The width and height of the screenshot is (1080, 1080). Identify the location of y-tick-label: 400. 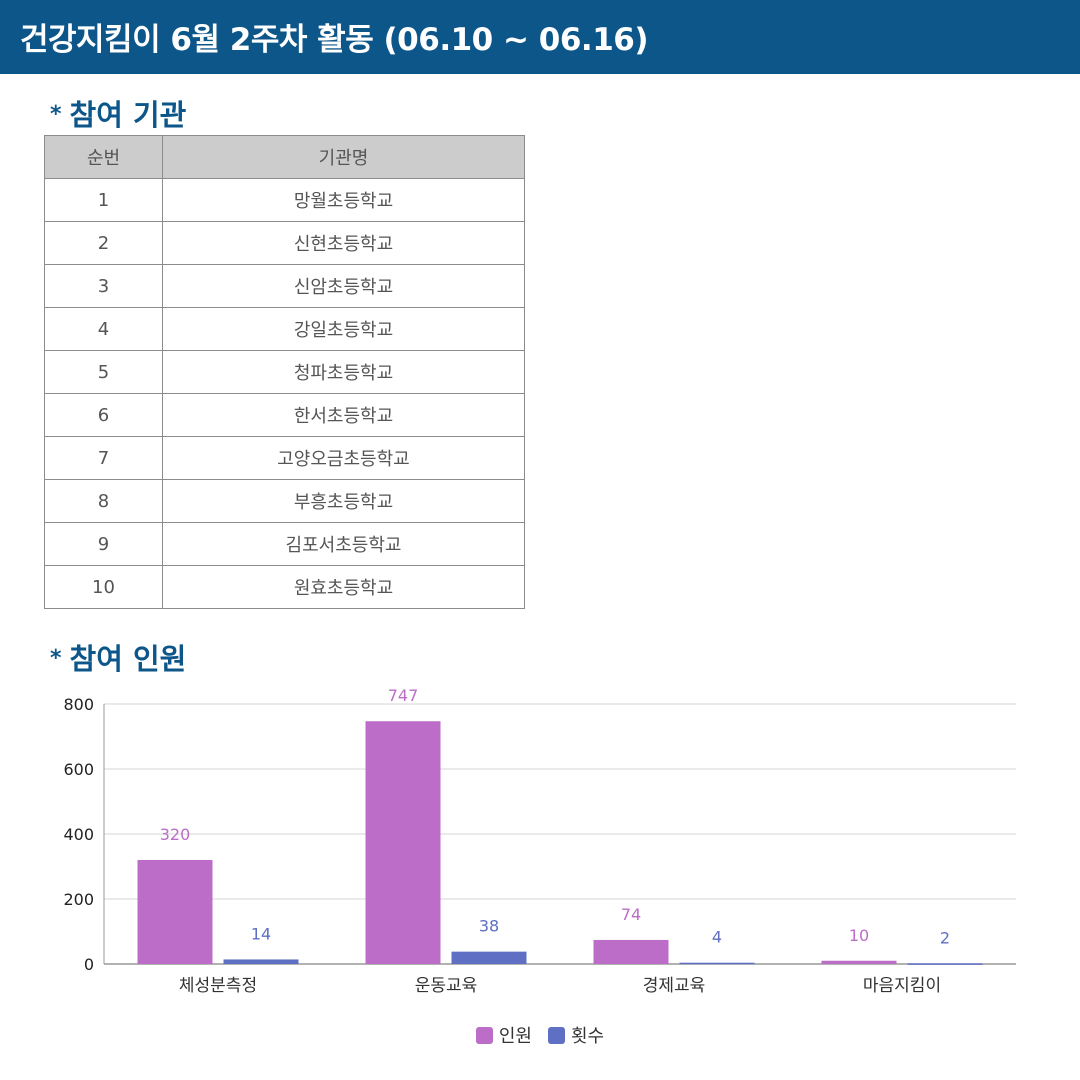
(78, 834).